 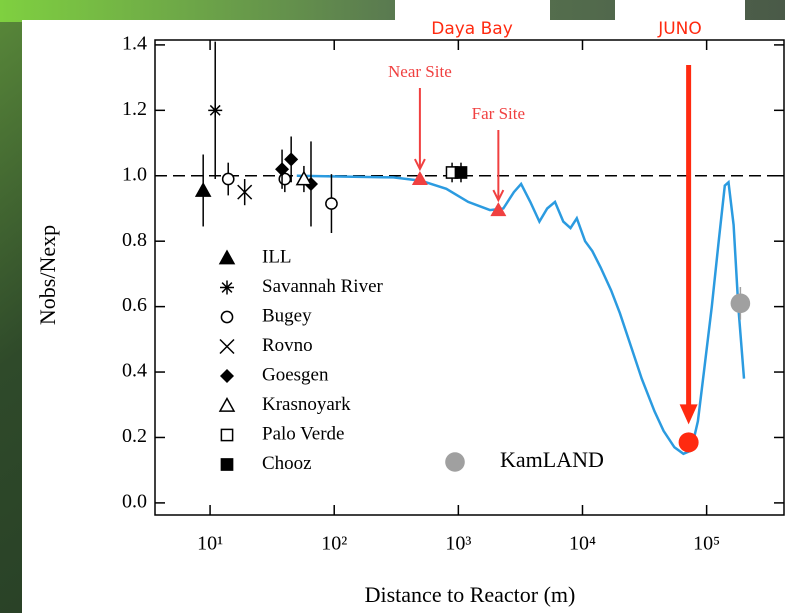 I want to click on site-label: JUNO, so click(x=679, y=29).